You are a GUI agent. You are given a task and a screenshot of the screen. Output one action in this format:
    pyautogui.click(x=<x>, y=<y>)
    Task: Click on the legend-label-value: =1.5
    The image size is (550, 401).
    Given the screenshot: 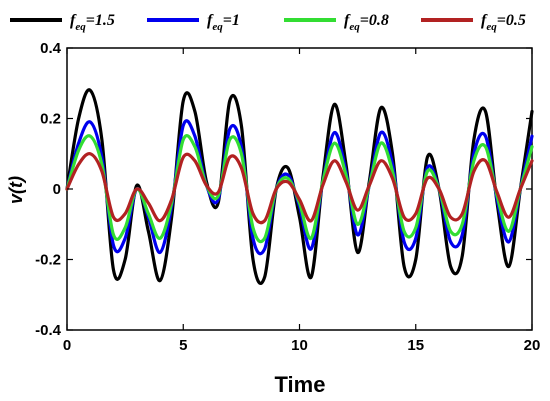 What is the action you would take?
    pyautogui.click(x=100, y=20)
    